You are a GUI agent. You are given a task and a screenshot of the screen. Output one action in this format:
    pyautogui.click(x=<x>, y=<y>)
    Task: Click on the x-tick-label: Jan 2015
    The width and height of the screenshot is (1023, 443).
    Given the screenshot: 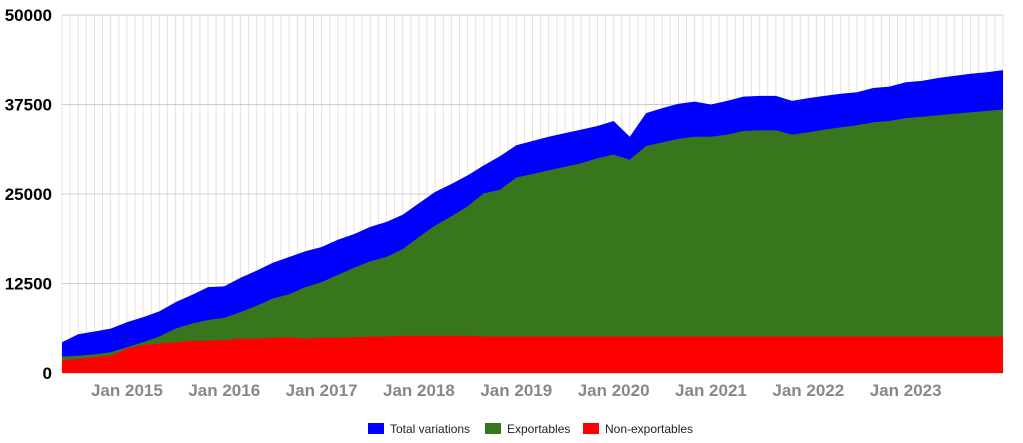 What is the action you would take?
    pyautogui.click(x=127, y=390)
    